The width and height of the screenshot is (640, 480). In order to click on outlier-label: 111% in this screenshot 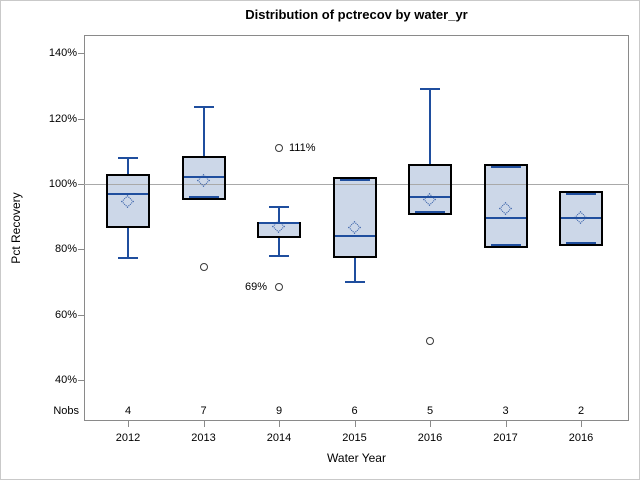, I will do `click(302, 148)`.